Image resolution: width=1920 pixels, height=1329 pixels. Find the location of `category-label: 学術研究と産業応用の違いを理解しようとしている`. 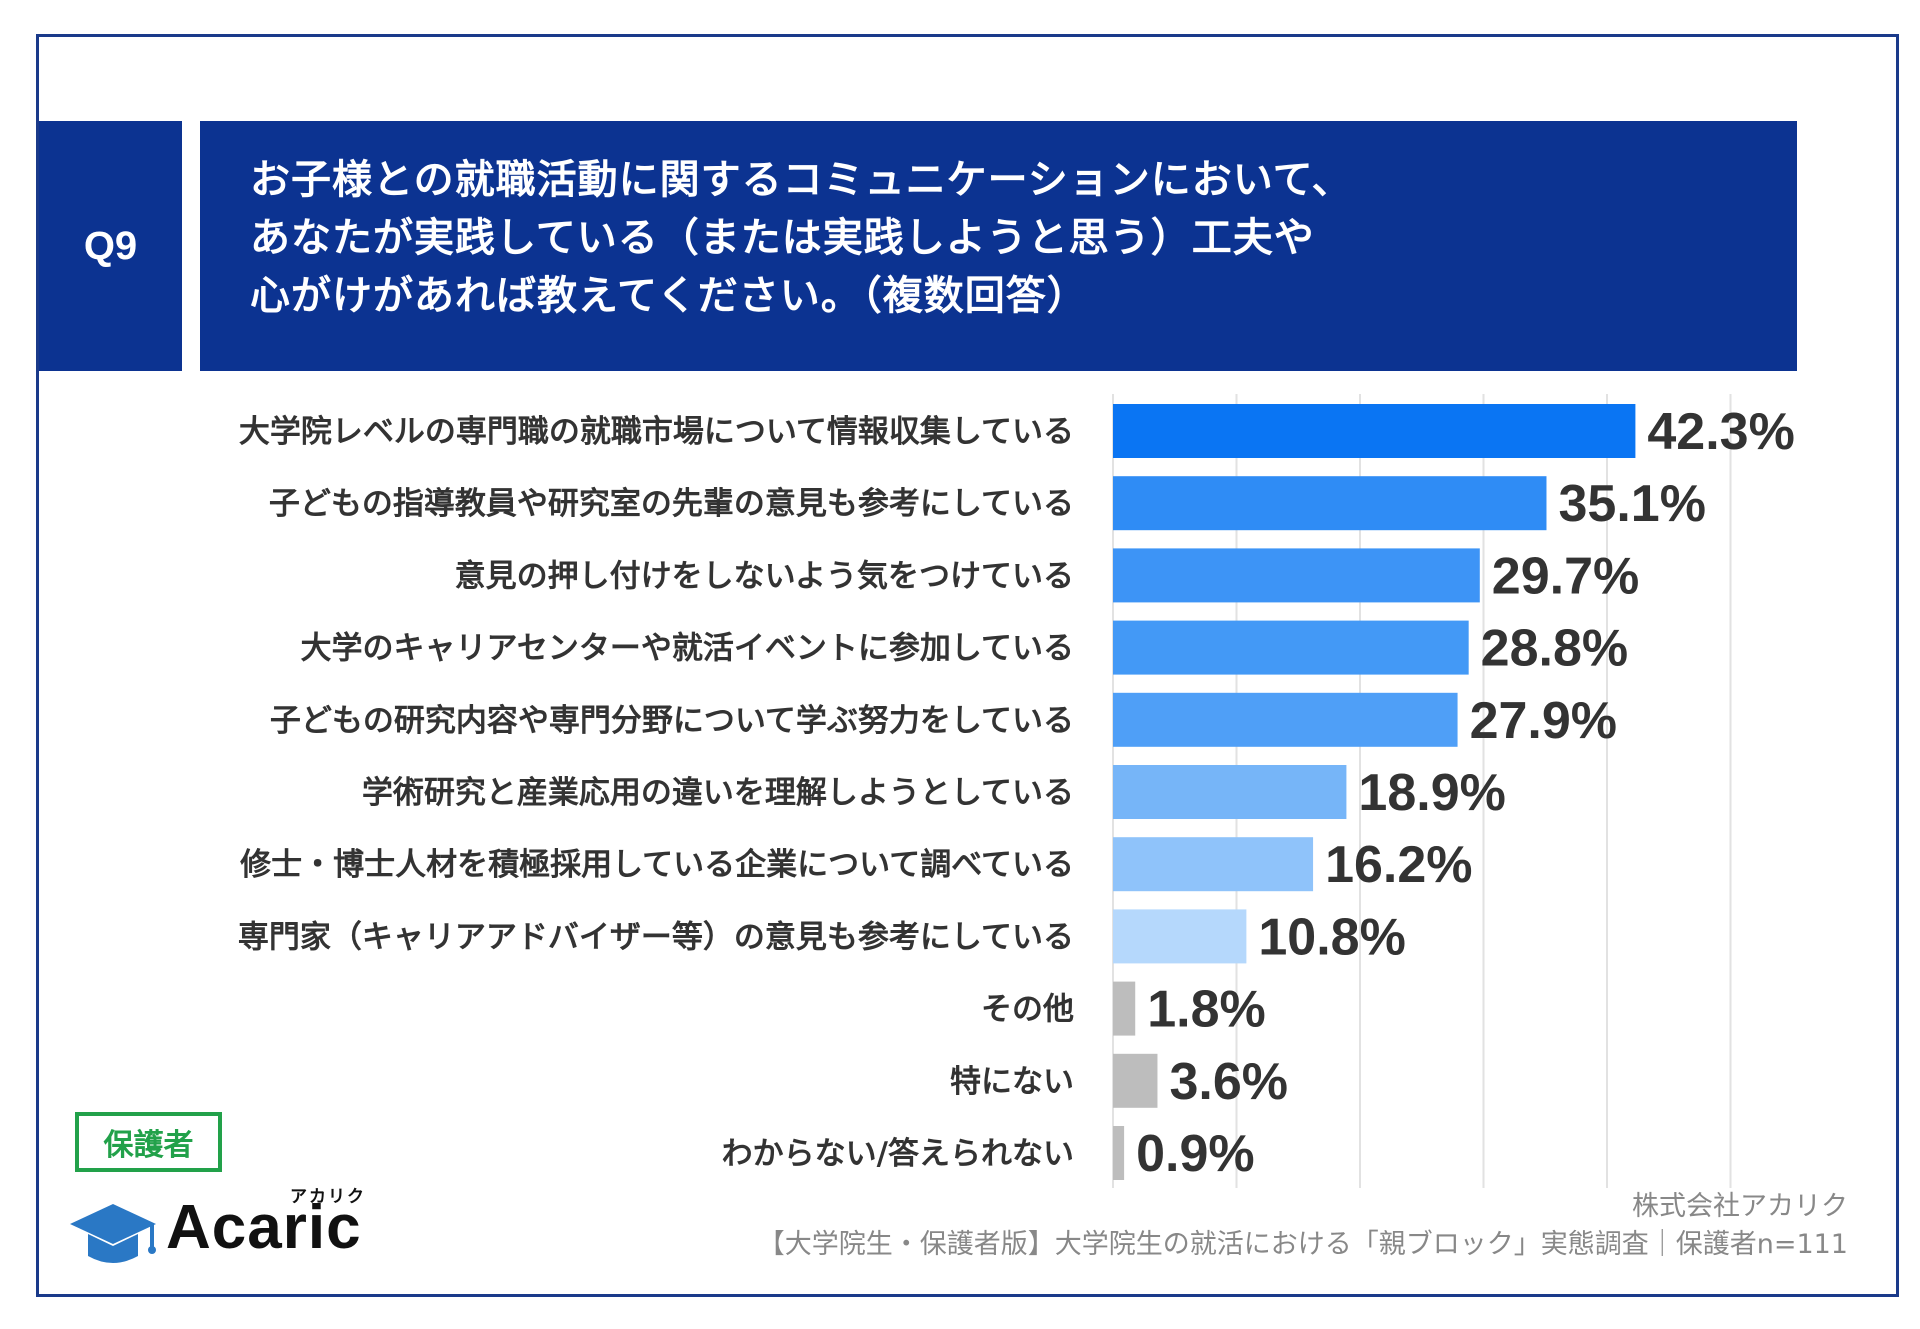

category-label: 学術研究と産業応用の違いを理解しようとしている is located at coordinates (718, 793).